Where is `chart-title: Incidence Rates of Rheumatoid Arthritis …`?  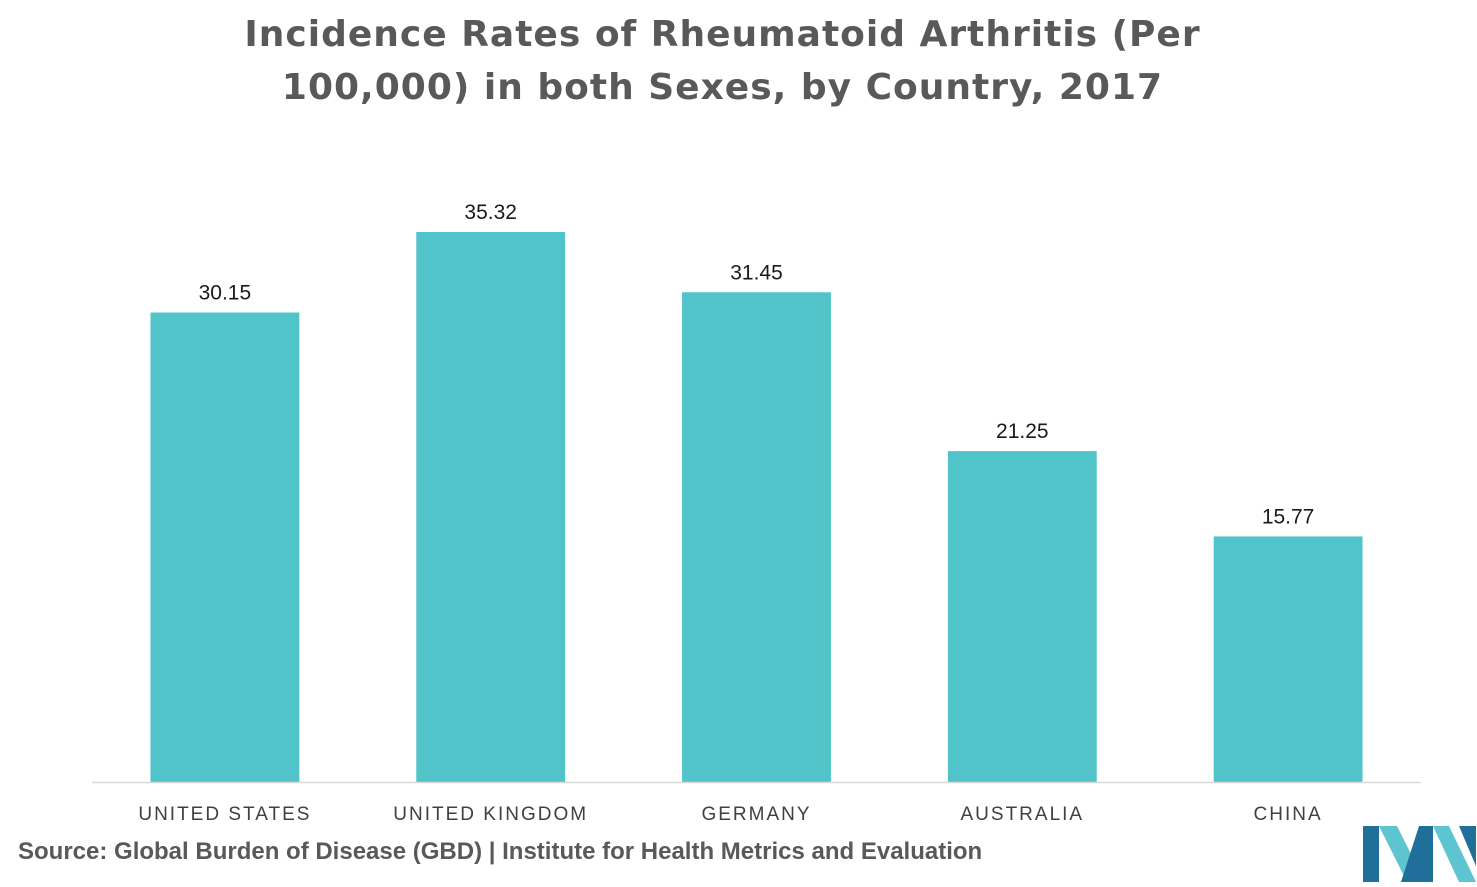 chart-title: Incidence Rates of Rheumatoid Arthritis … is located at coordinates (722, 61).